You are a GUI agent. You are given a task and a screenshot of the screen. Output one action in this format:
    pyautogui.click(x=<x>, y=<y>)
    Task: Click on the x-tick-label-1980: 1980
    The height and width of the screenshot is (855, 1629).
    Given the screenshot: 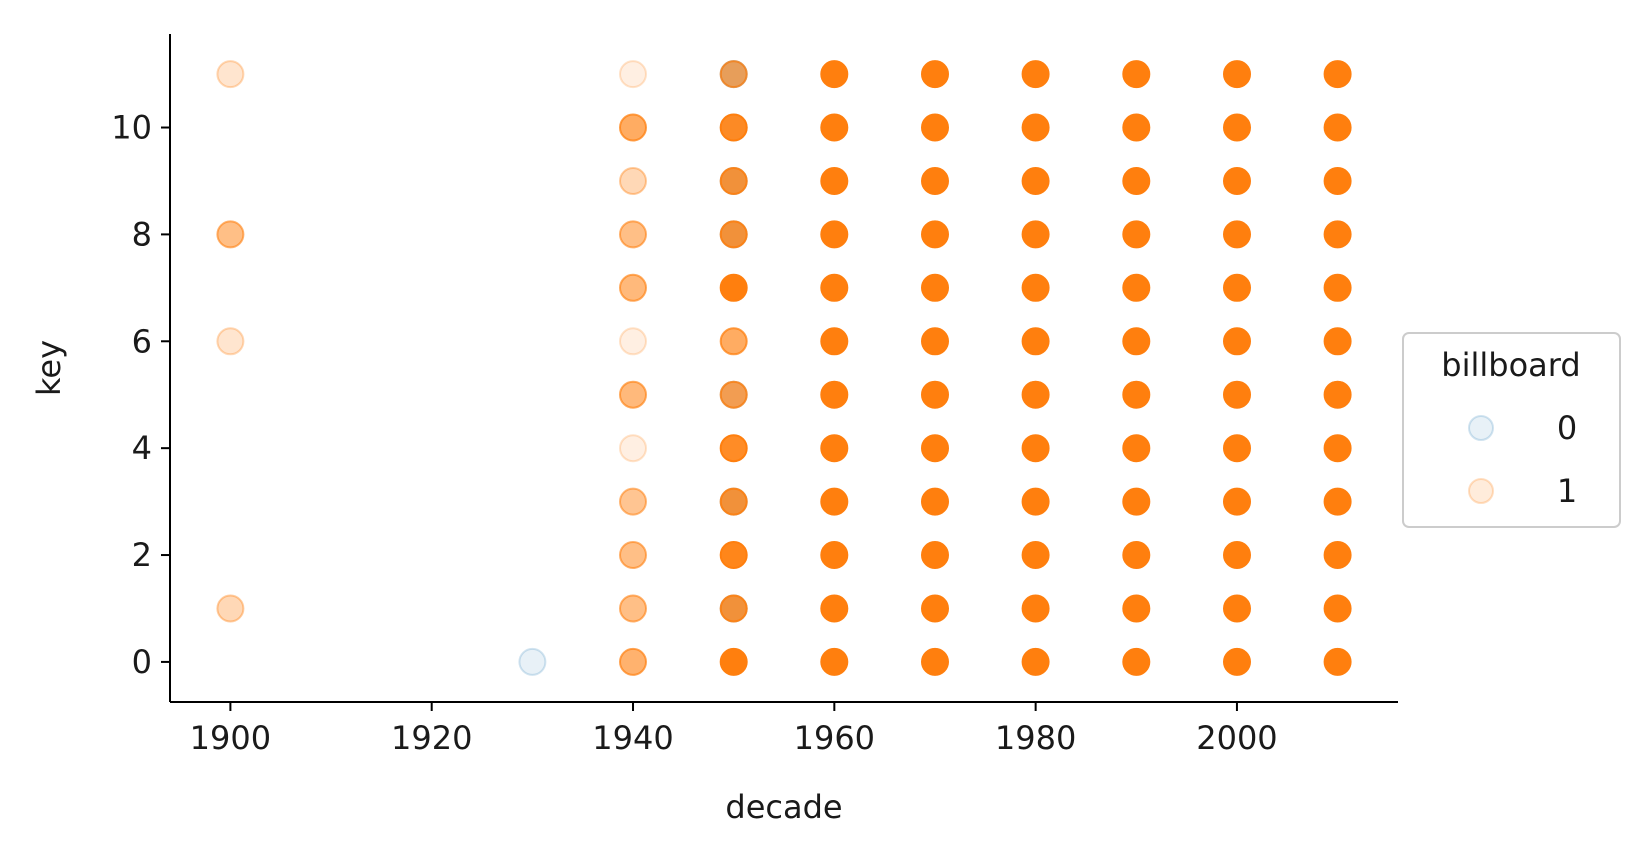 What is the action you would take?
    pyautogui.click(x=1035, y=738)
    